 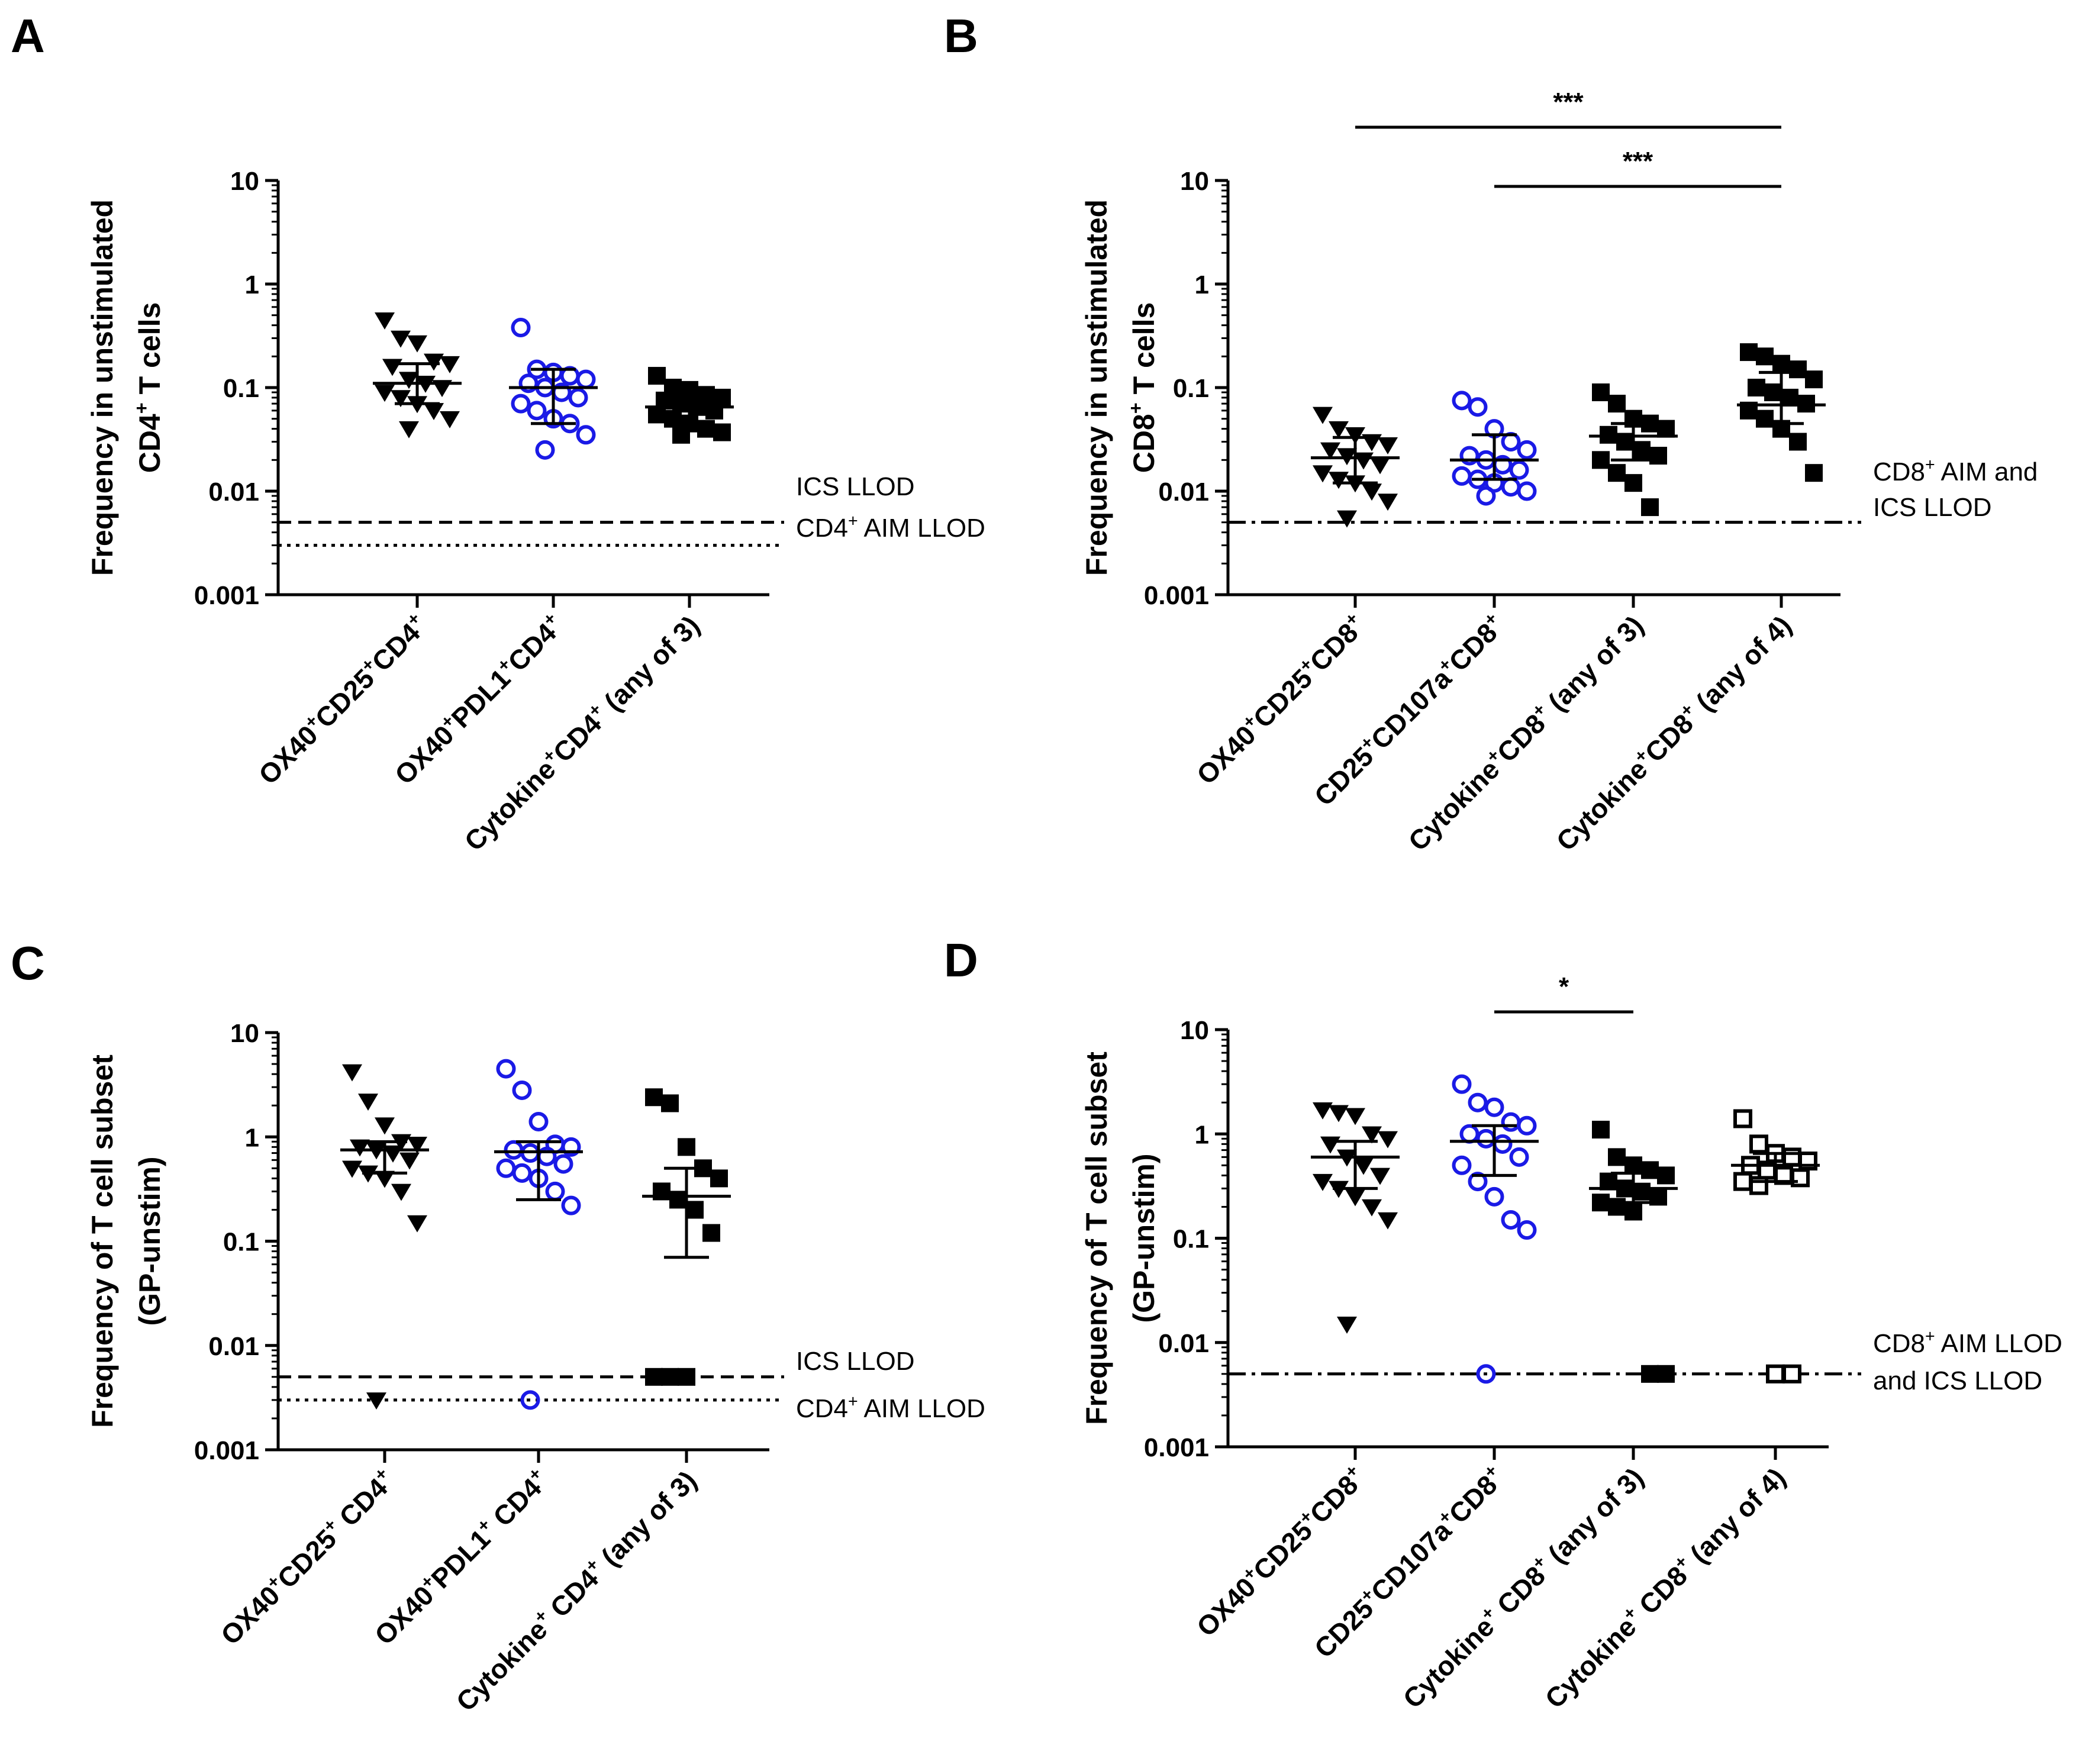 I want to click on panel-letter: D, so click(x=961, y=960).